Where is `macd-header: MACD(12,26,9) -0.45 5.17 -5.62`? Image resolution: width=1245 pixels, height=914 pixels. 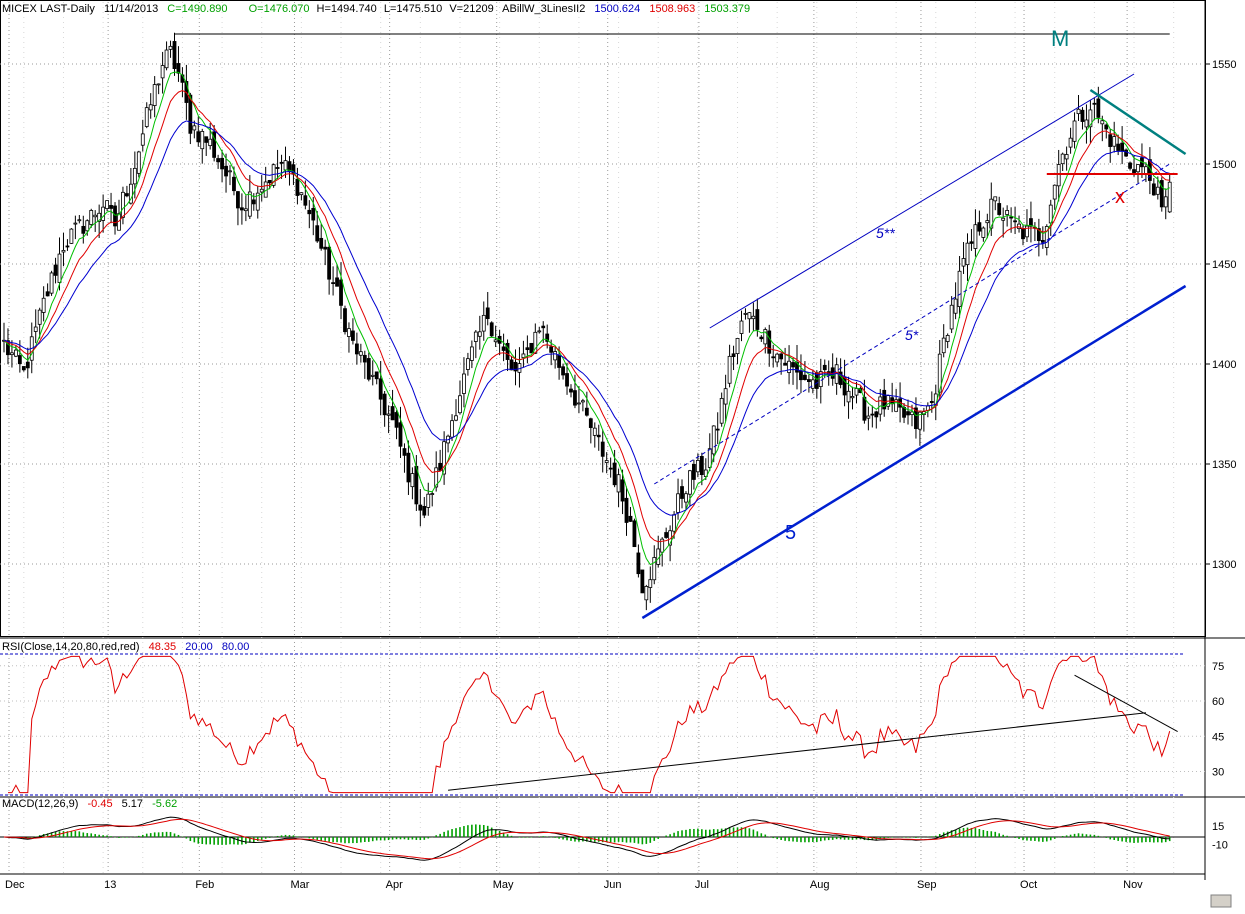
macd-header: MACD(12,26,9) -0.45 5.17 -5.62 is located at coordinates (89, 804).